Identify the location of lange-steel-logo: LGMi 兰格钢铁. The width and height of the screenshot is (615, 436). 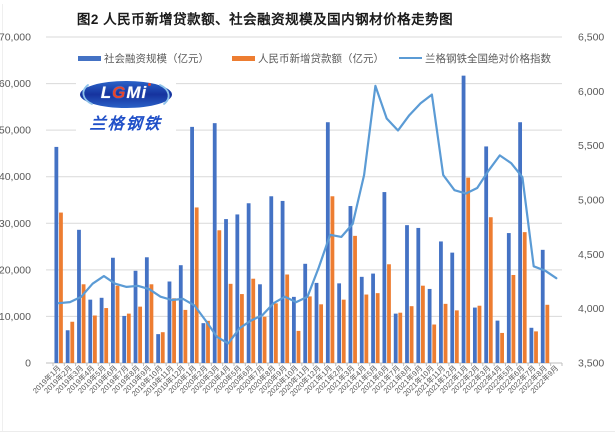
(126, 106).